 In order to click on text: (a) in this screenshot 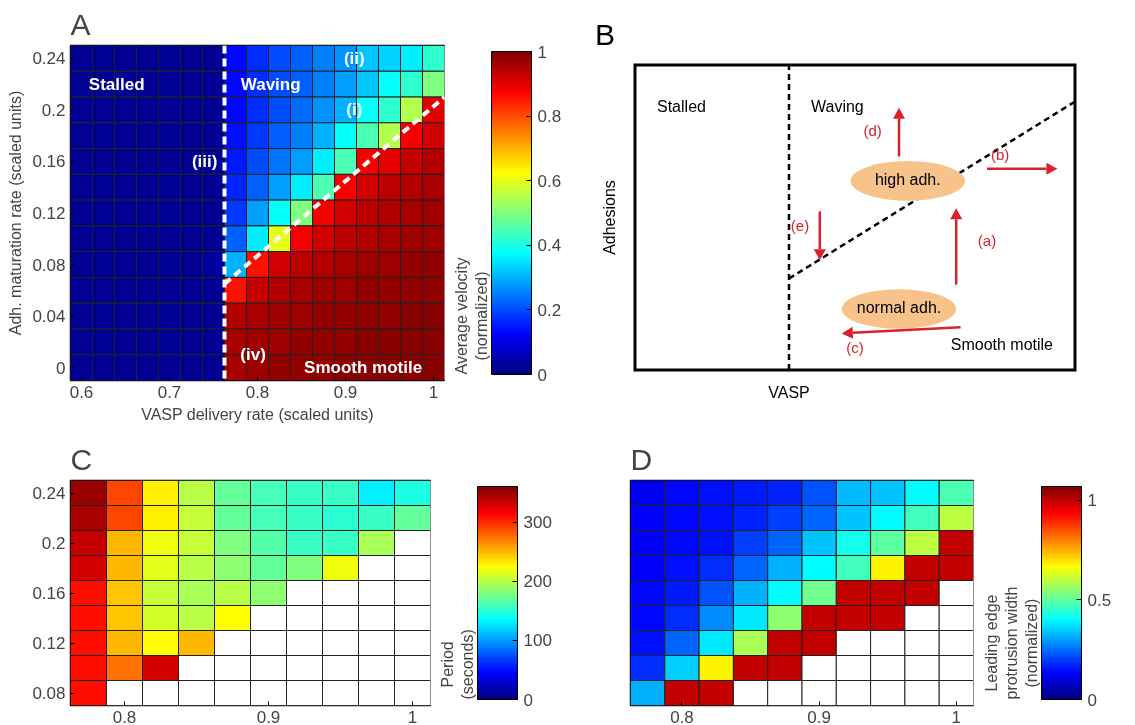, I will do `click(987, 240)`.